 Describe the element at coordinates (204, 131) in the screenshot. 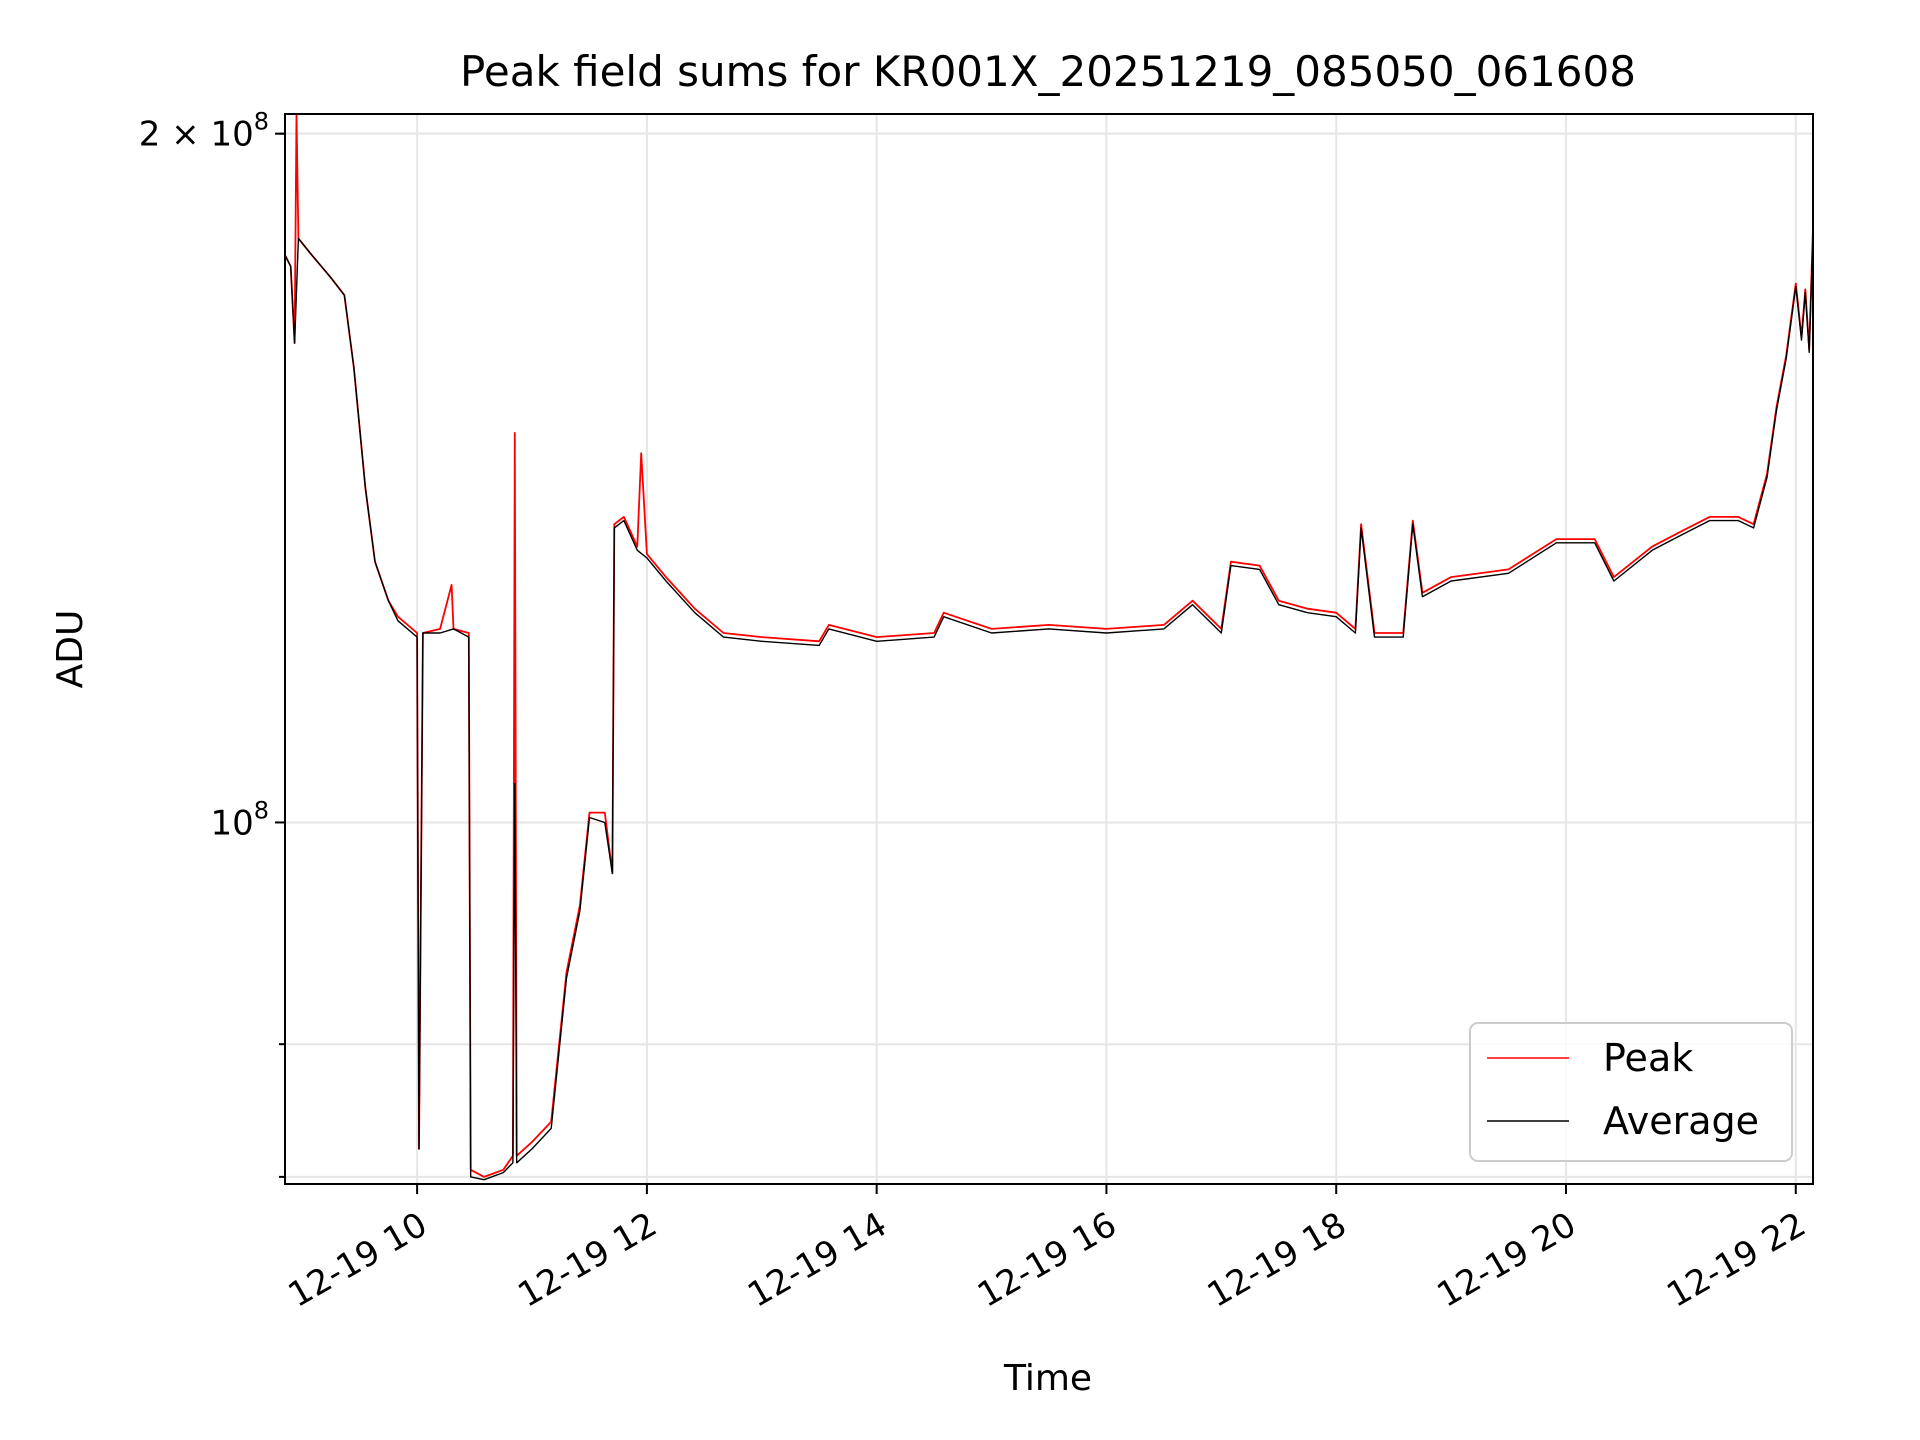

I see `y-tick-label: 2 × 108` at that location.